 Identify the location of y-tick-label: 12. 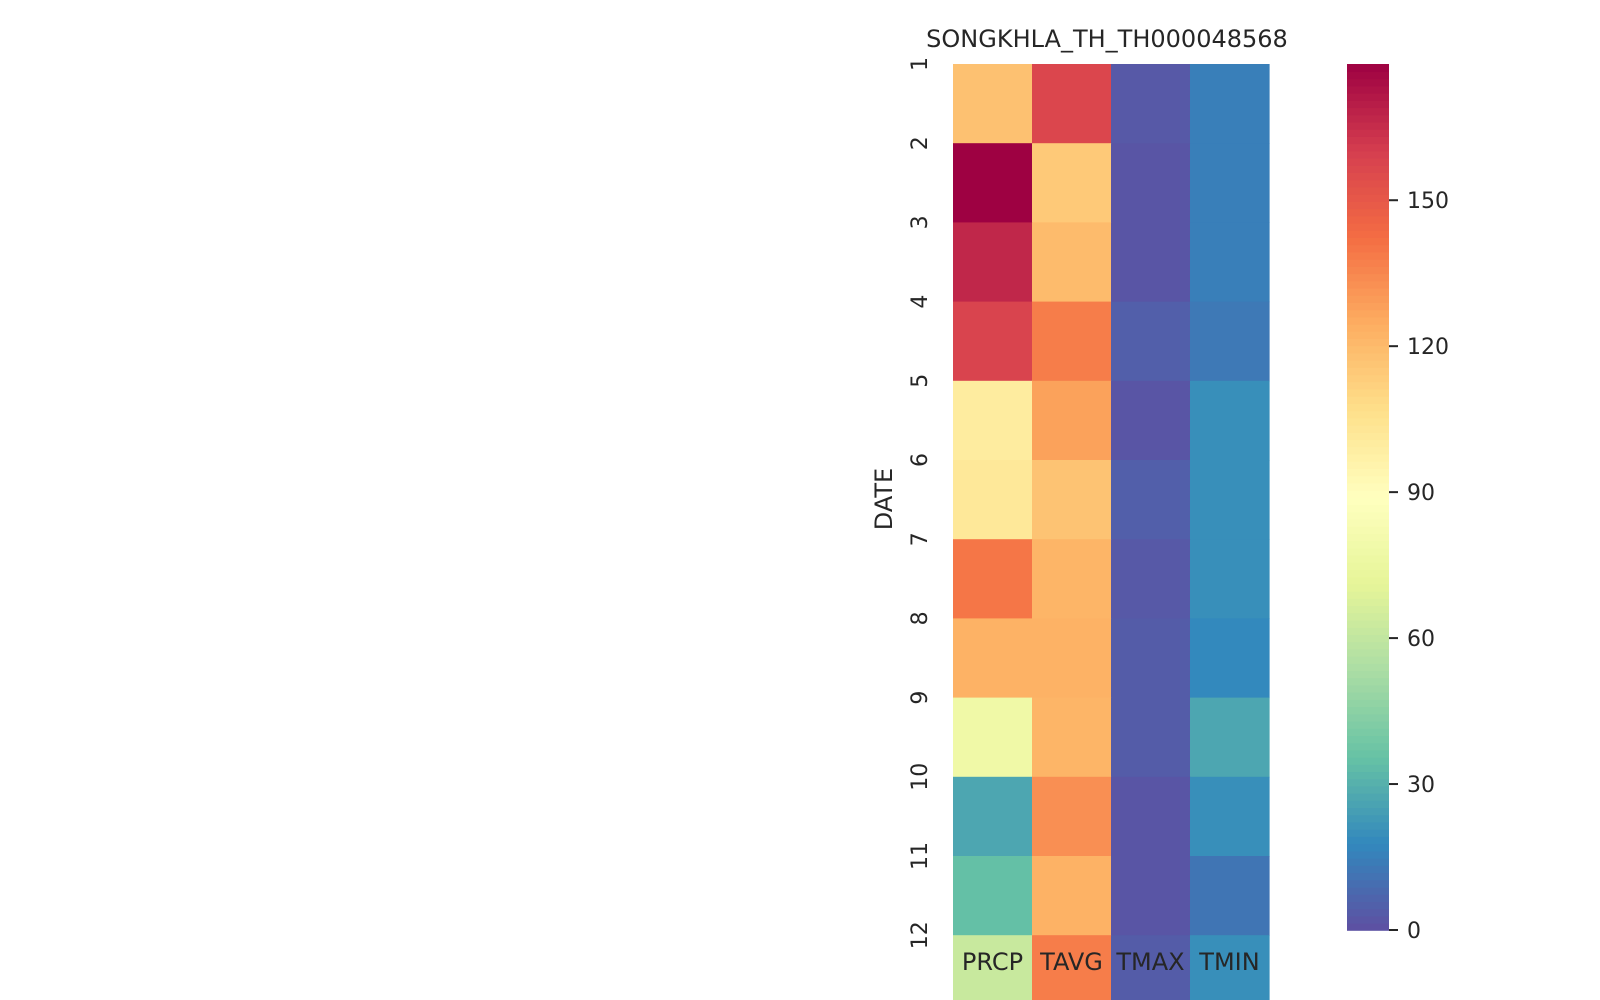
(920, 935).